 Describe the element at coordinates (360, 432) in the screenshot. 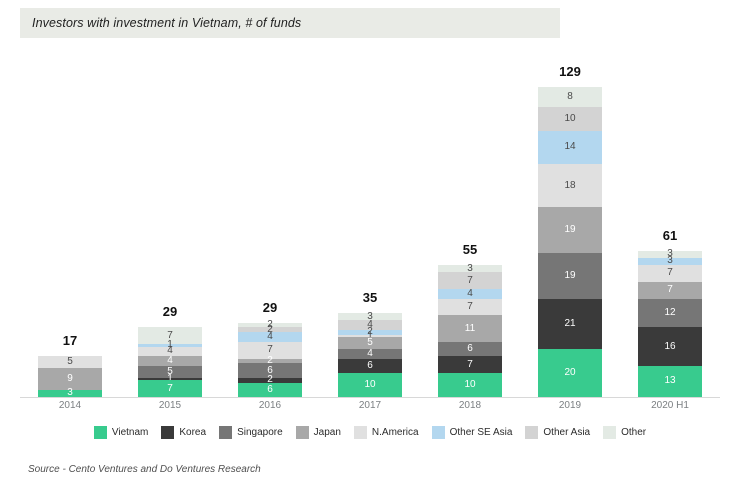

I see `legend-swatch-n-america` at that location.